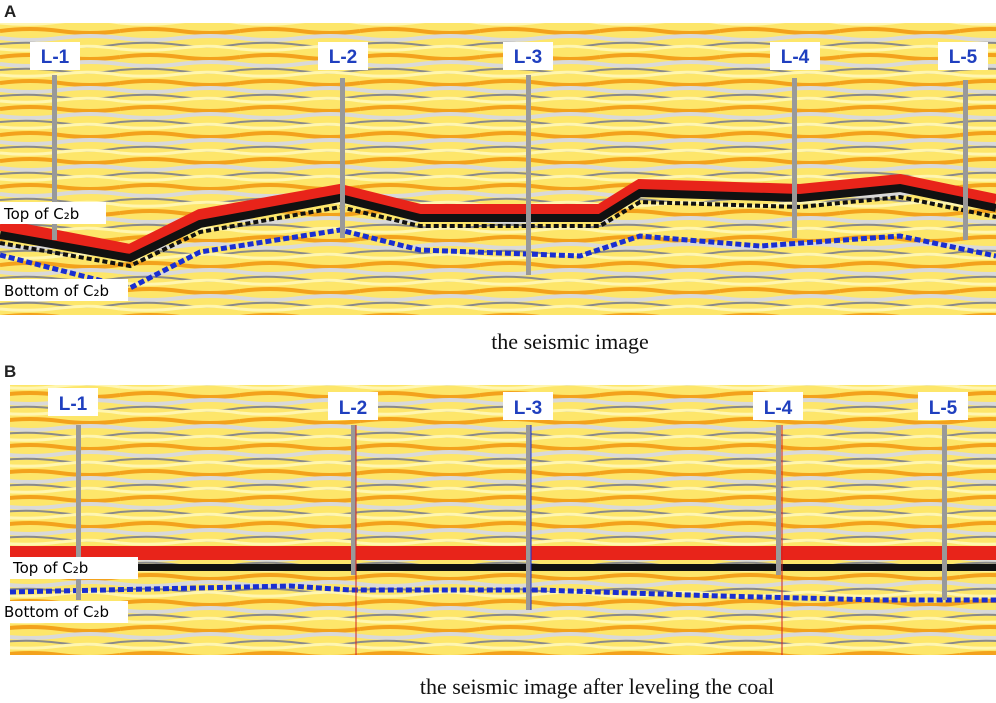 The height and width of the screenshot is (703, 996). What do you see at coordinates (10, 11) in the screenshot?
I see `panel-label: A` at bounding box center [10, 11].